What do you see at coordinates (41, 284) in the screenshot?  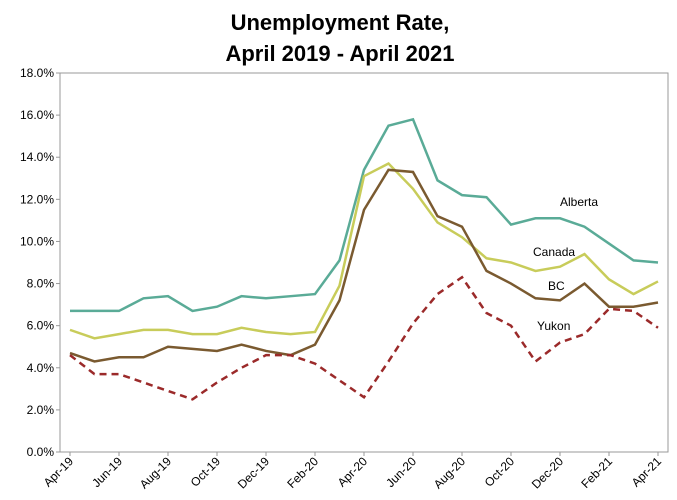 I see `y-tick-label: 8.0%` at bounding box center [41, 284].